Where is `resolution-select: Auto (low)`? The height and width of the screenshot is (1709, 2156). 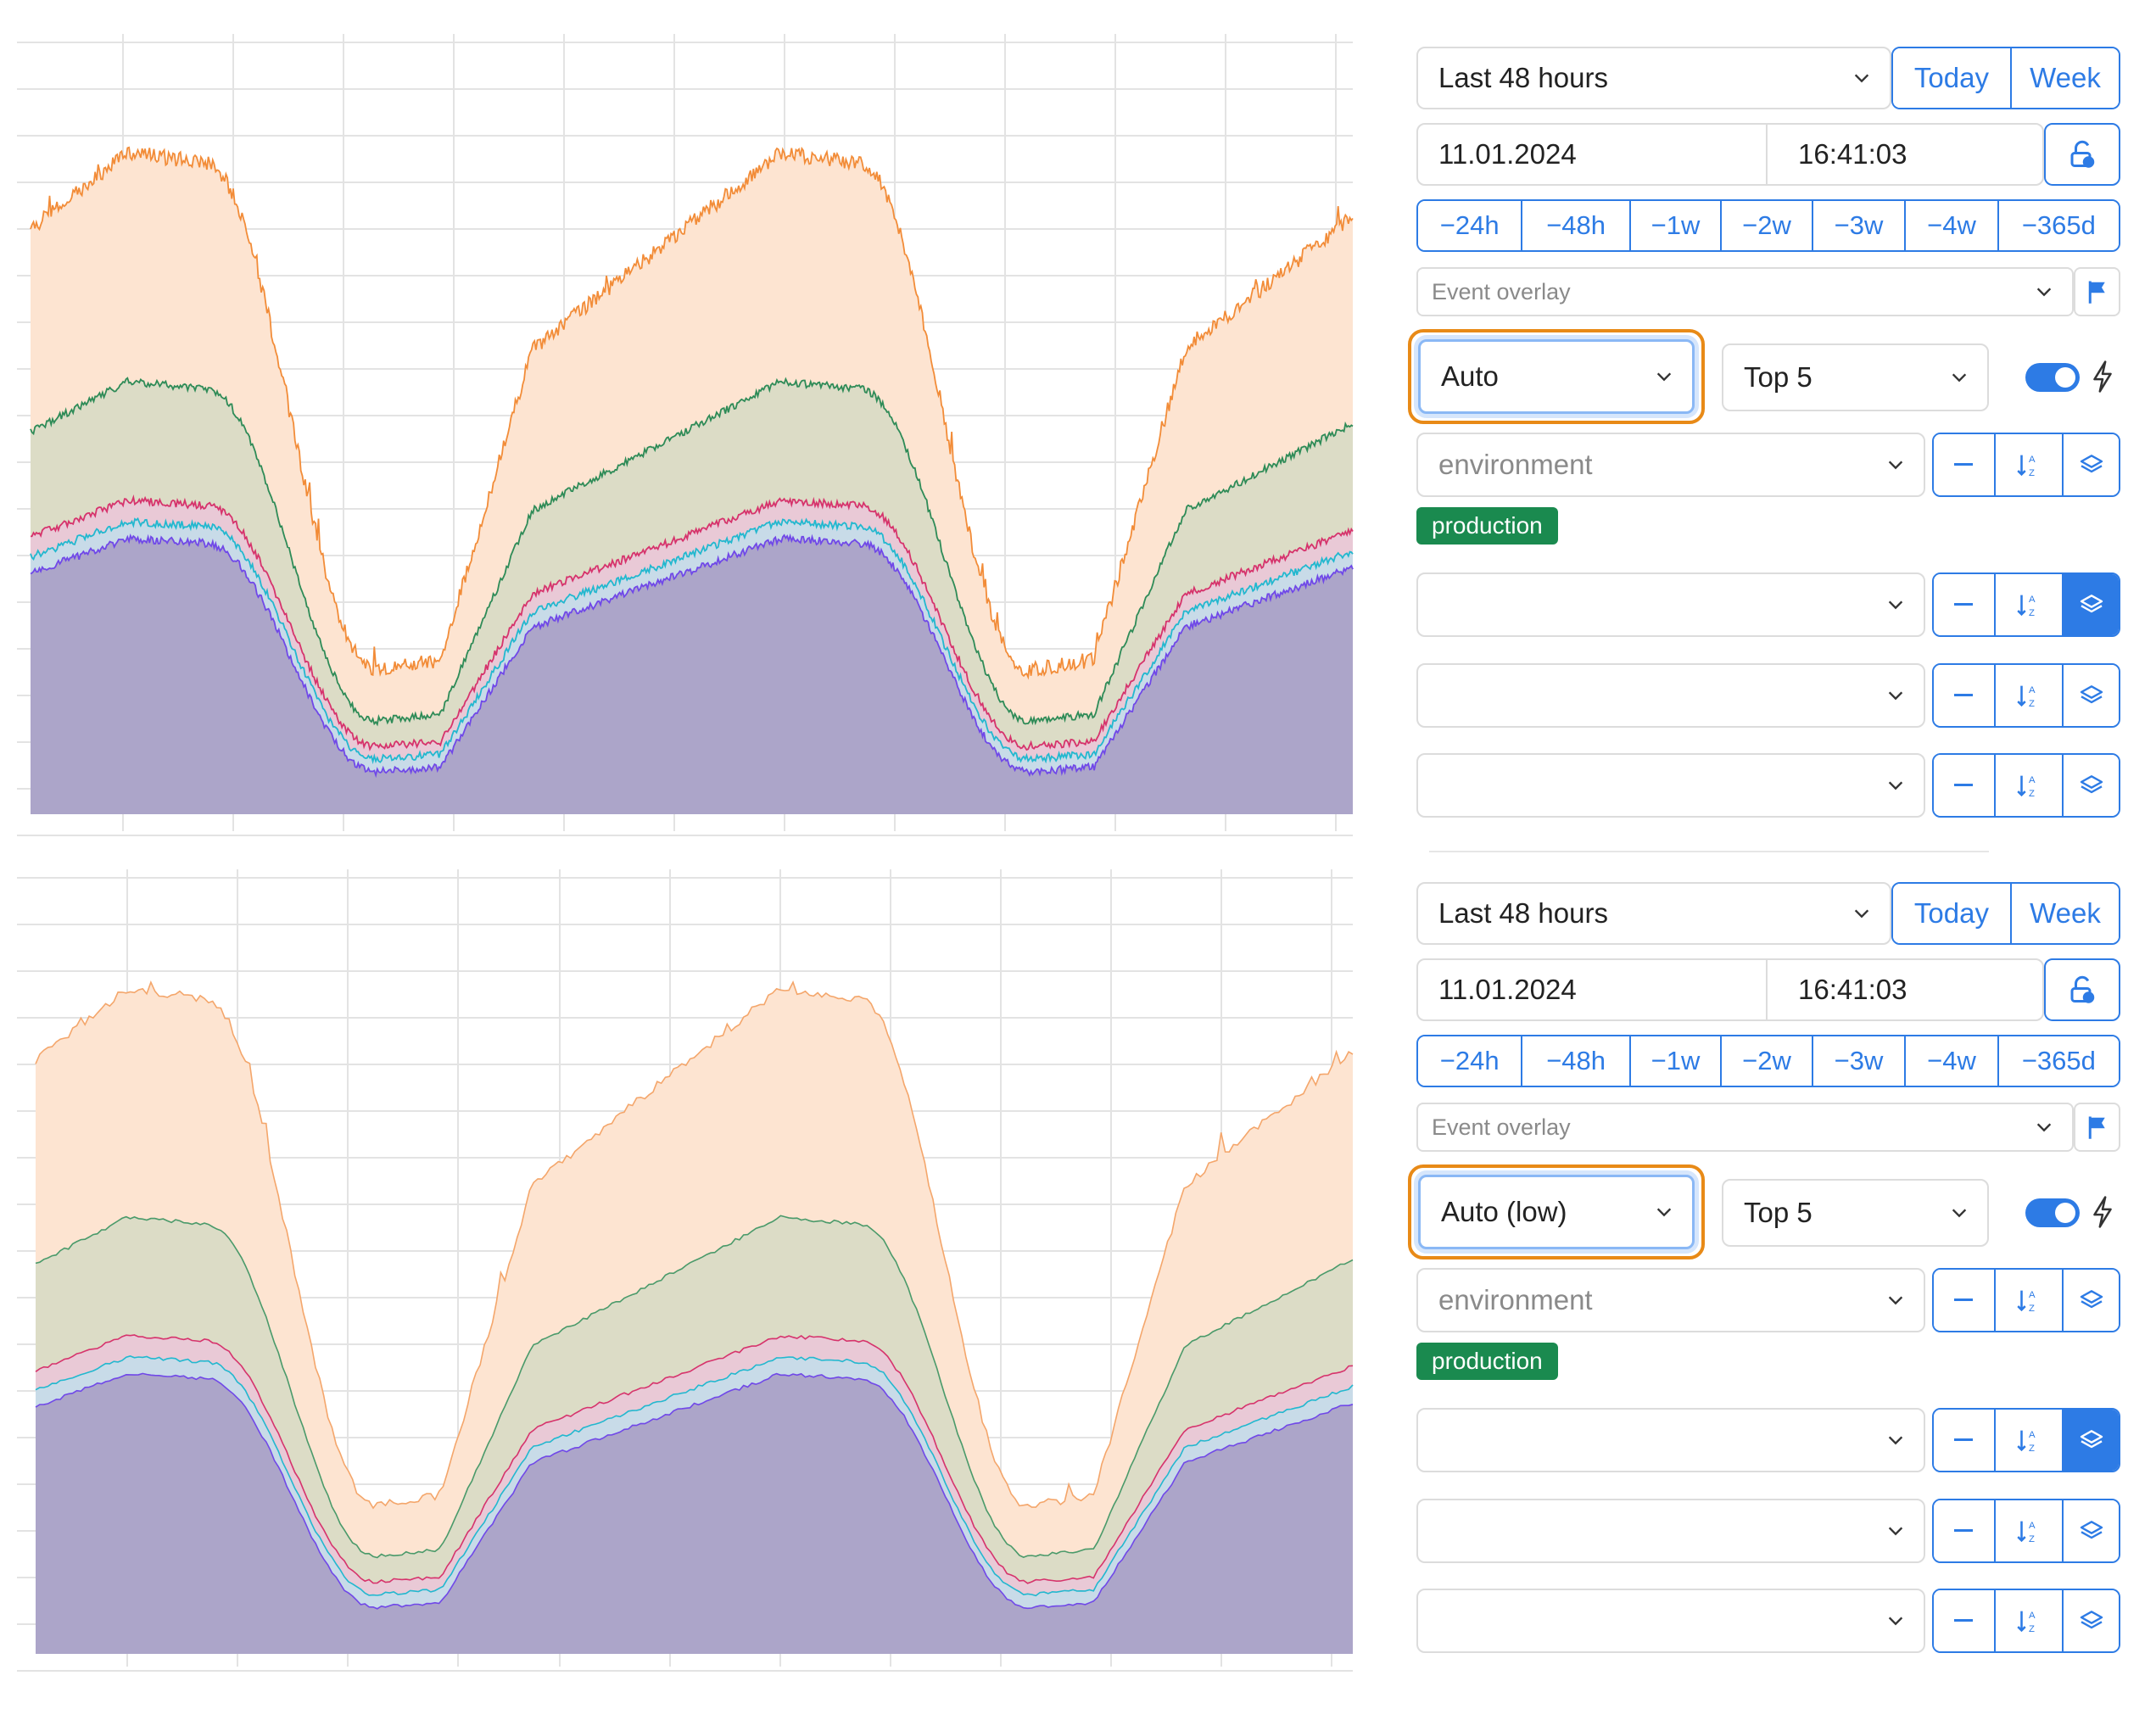
resolution-select: Auto (low) is located at coordinates (1556, 1212).